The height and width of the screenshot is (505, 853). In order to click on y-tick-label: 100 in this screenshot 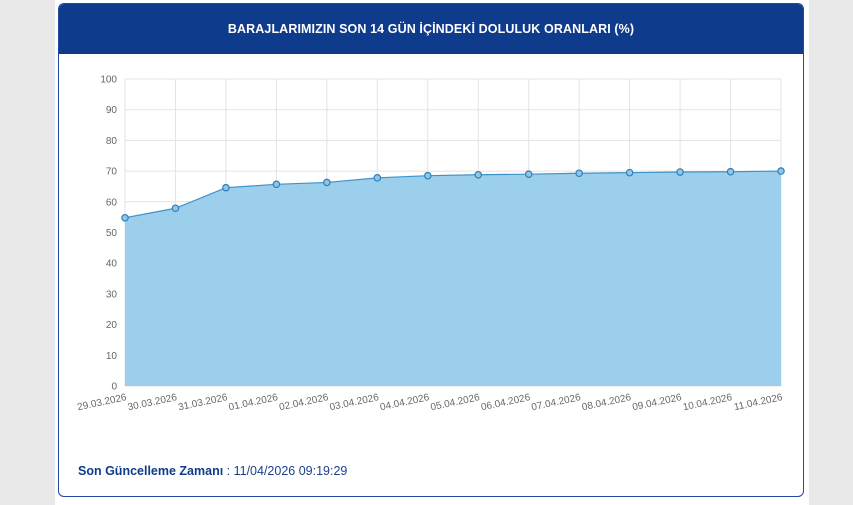, I will do `click(108, 80)`.